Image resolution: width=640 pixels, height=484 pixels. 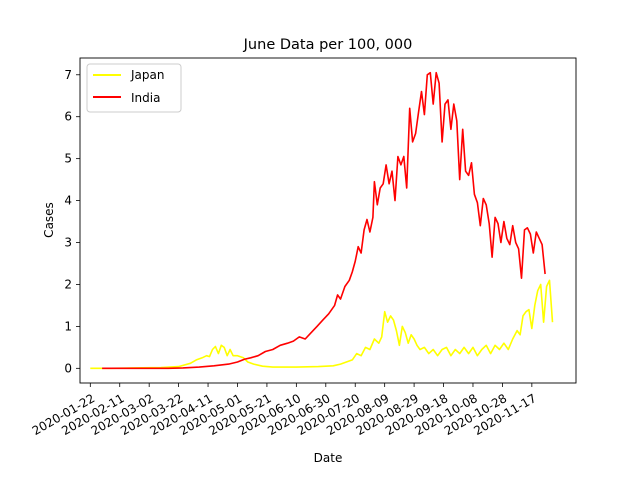 I want to click on y-tick-label: 1, so click(x=68, y=326).